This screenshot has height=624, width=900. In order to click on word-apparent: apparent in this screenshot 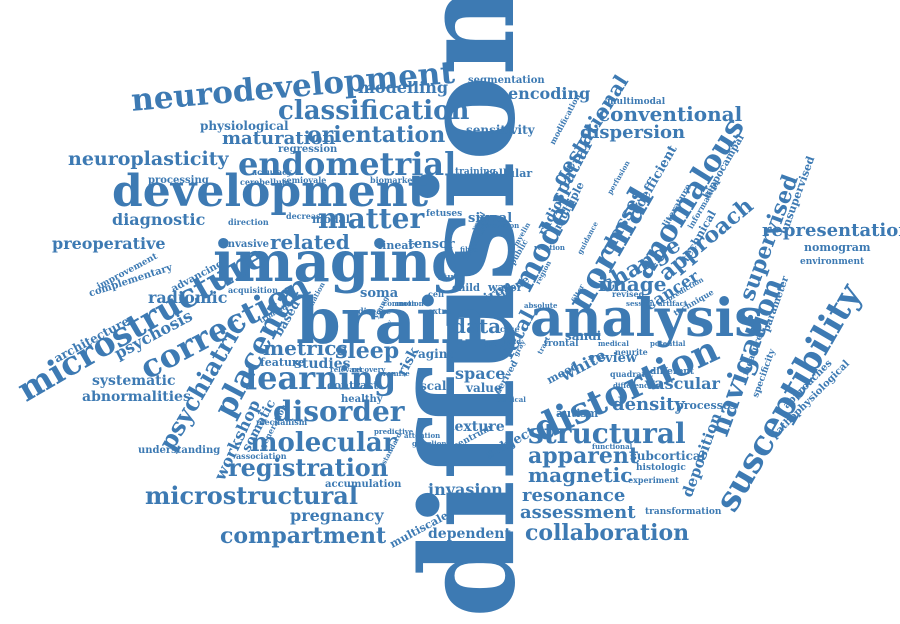, I will do `click(584, 456)`.